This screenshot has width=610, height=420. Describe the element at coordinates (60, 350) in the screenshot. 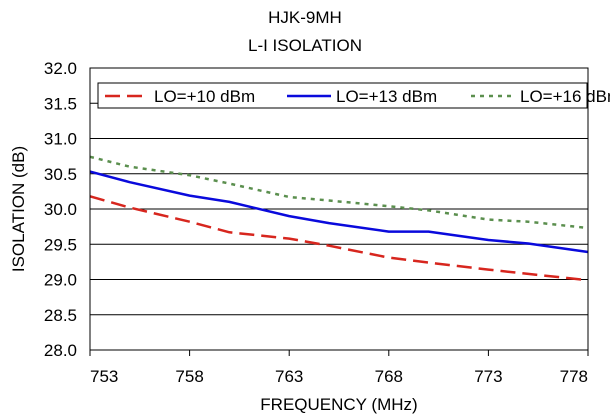

I see `y-tick-label: 28.0` at that location.